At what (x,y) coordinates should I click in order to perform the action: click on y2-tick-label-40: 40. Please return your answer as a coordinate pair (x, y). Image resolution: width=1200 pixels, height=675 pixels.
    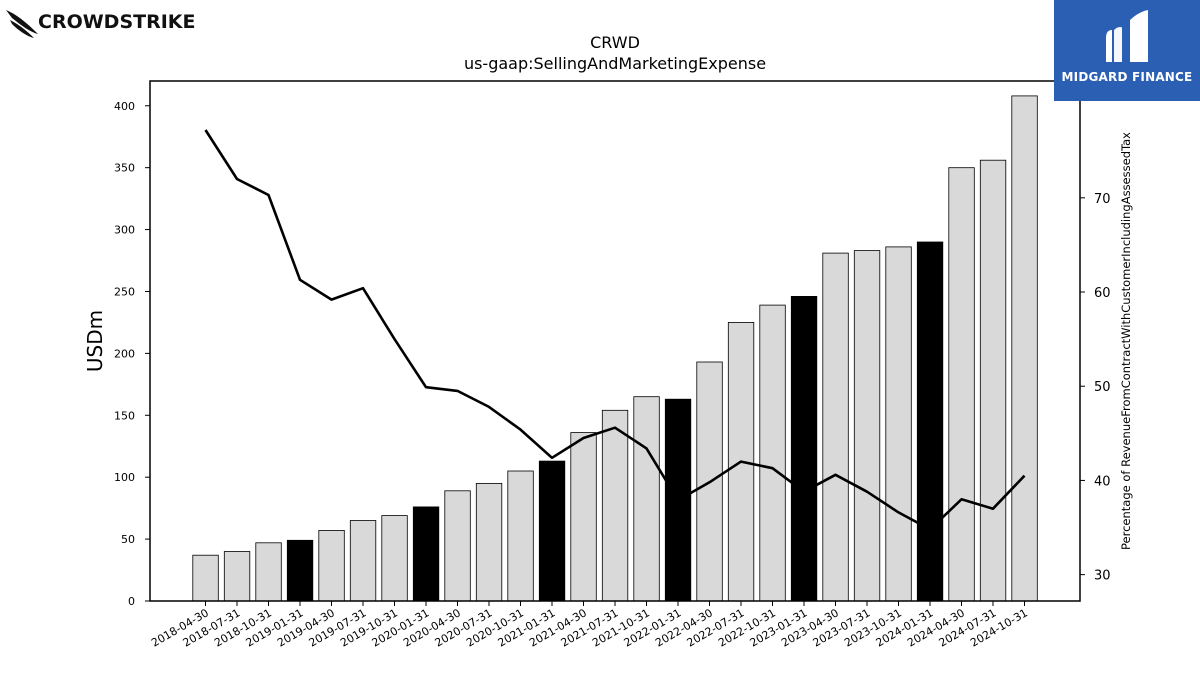
    Looking at the image, I should click on (1102, 481).